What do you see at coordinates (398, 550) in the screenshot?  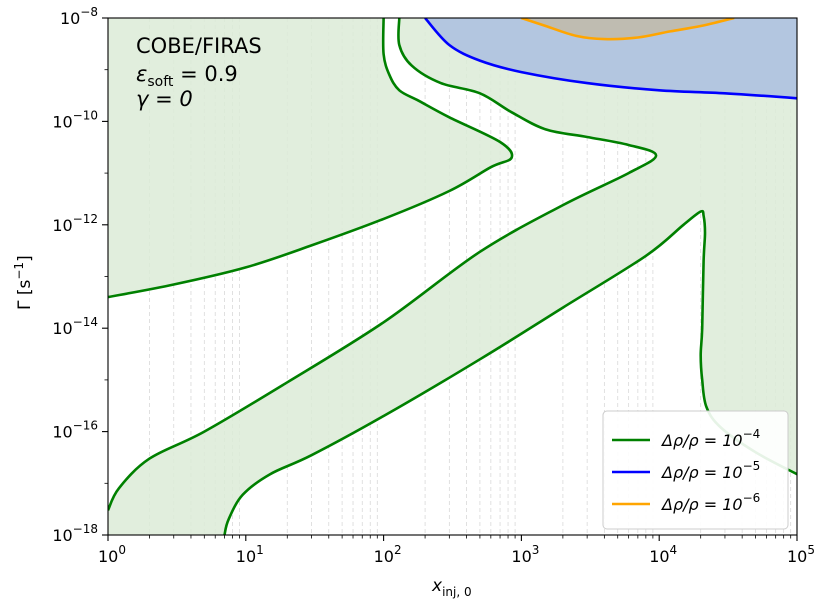 I see `x-tick-exp: 2` at bounding box center [398, 550].